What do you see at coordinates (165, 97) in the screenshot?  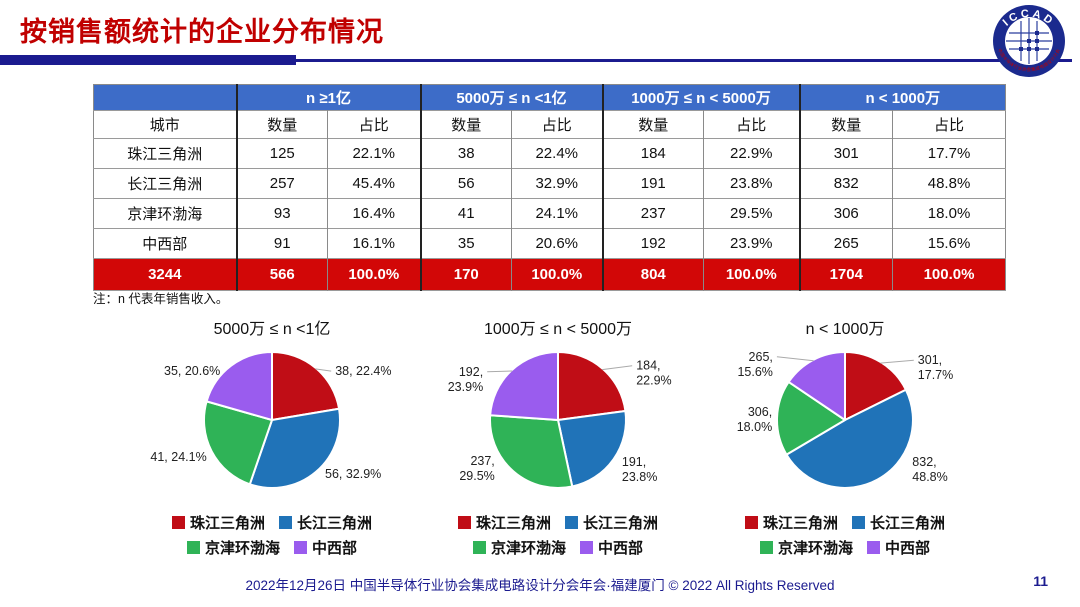 I see `table-corner-cell` at bounding box center [165, 97].